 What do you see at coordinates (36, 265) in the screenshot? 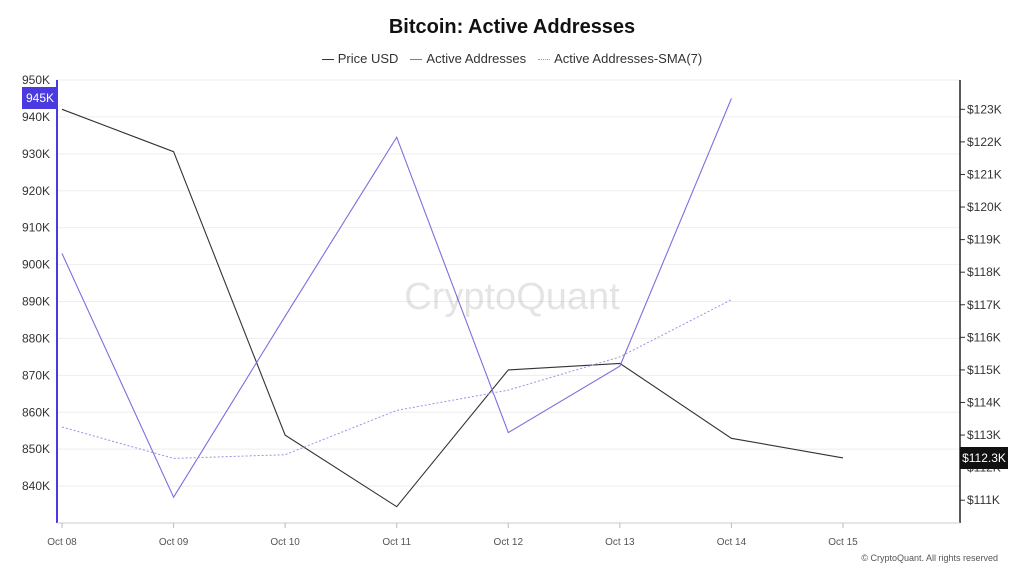
I see `left-axis-tick-label: 900K` at bounding box center [36, 265].